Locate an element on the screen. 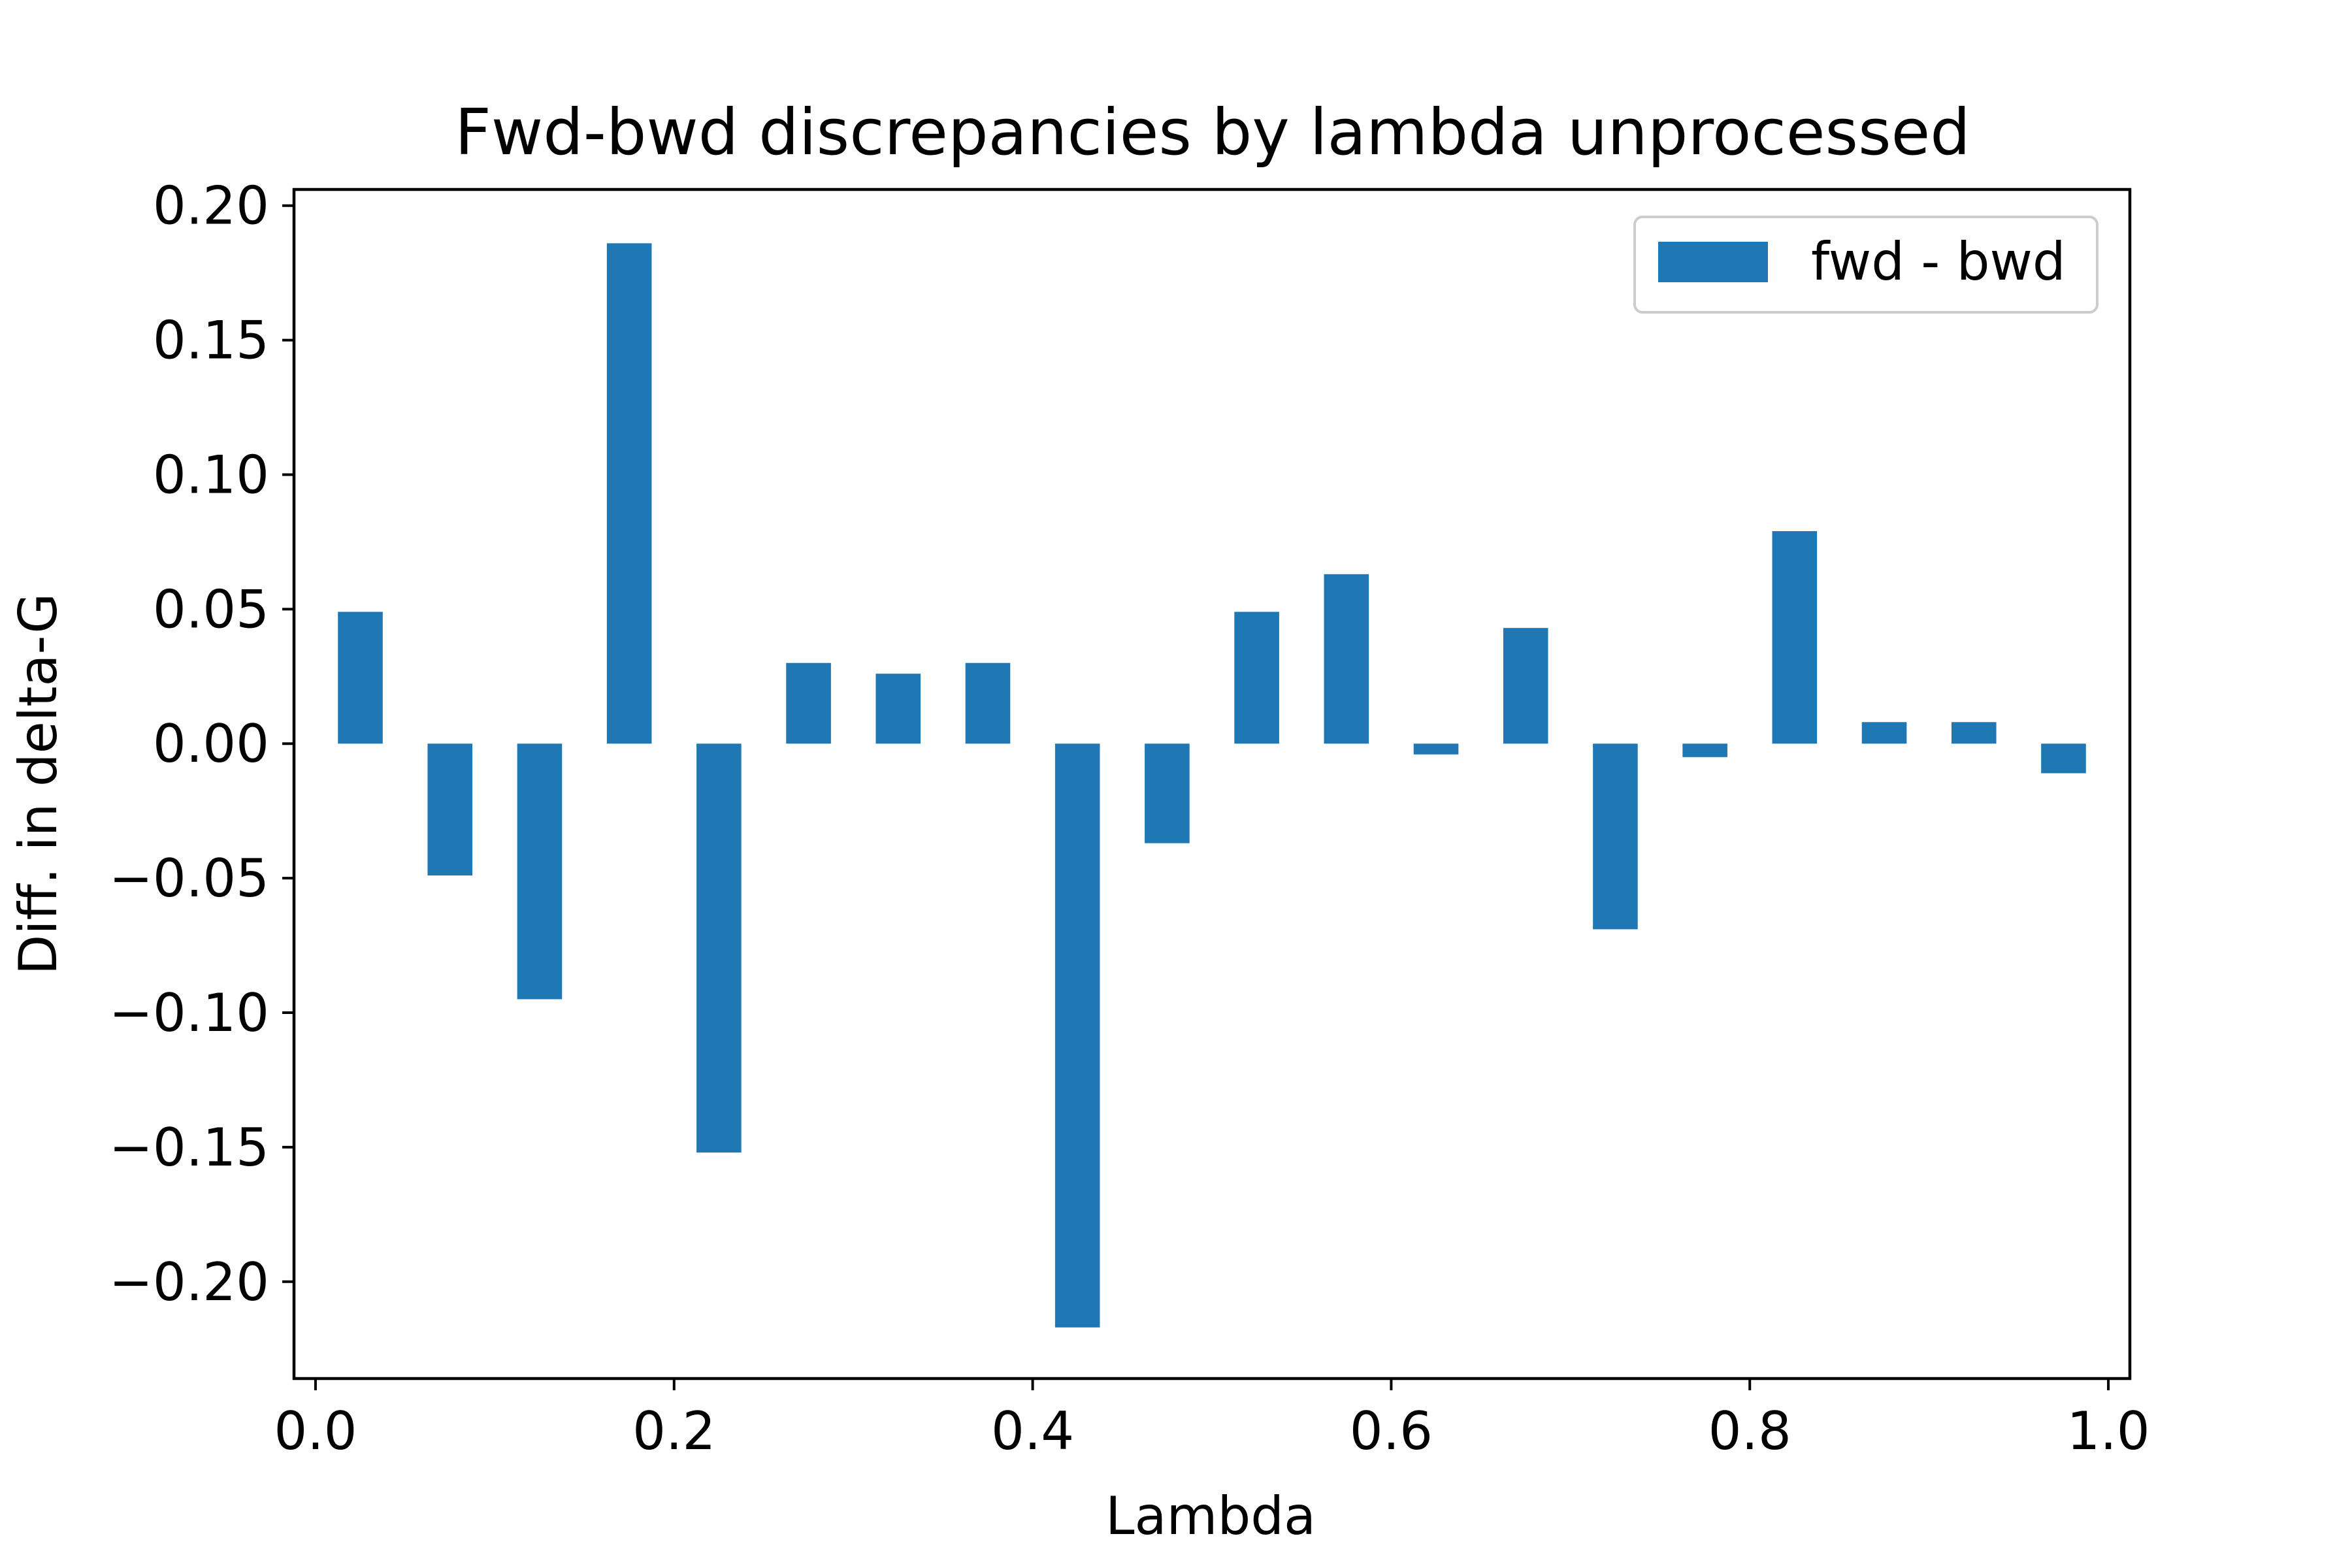 This screenshot has height=1568, width=2352. x-tick-label: 0.0 is located at coordinates (315, 1431).